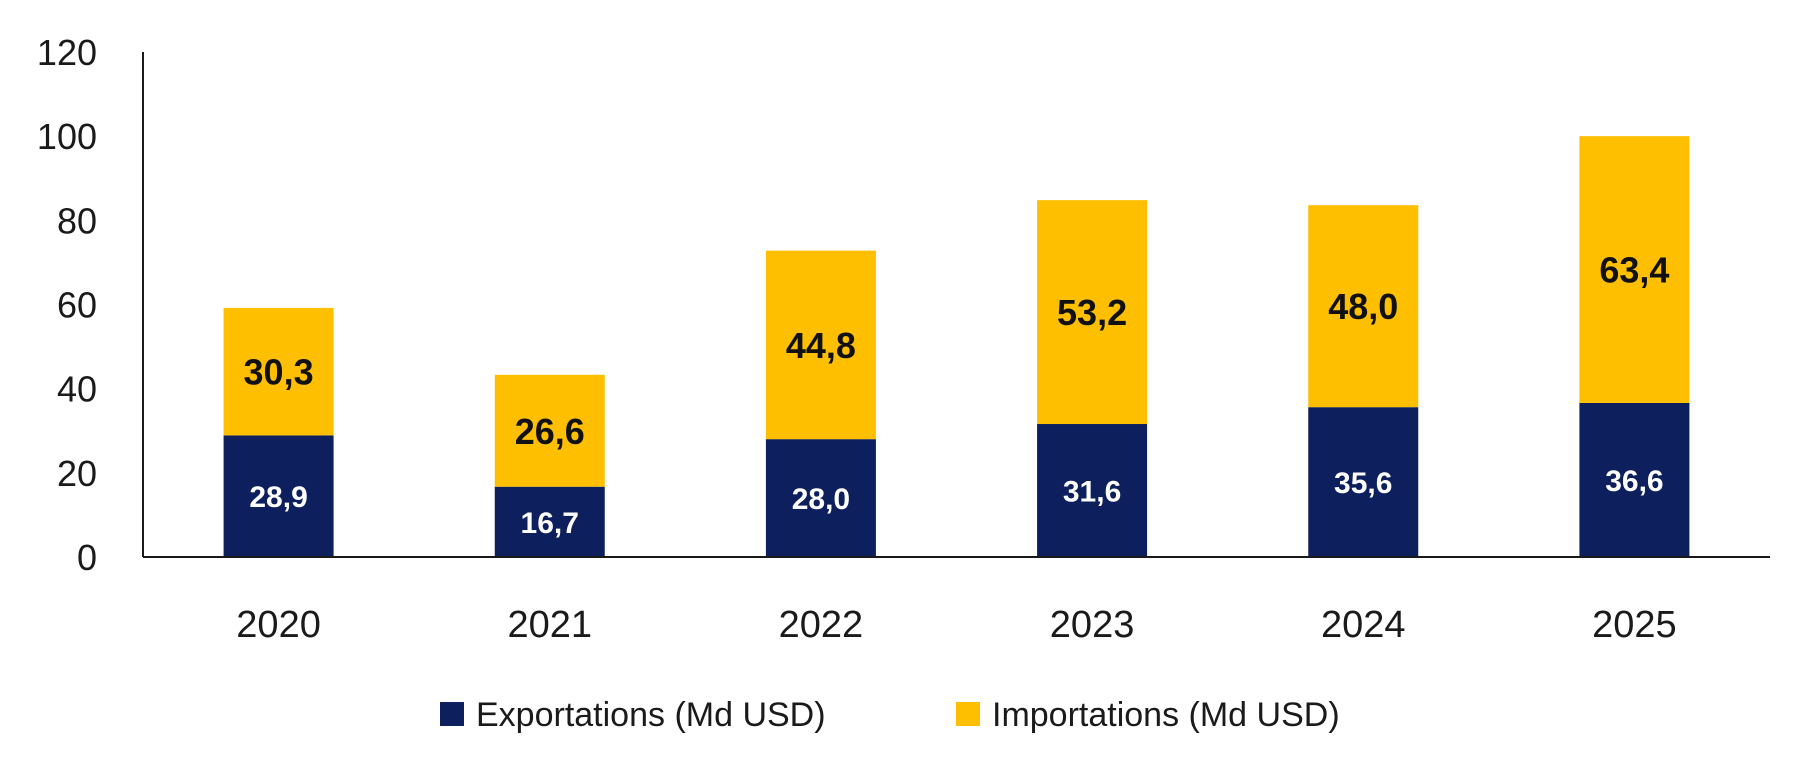 This screenshot has height=776, width=1810. I want to click on data-label-exports: 36,6, so click(1634, 481).